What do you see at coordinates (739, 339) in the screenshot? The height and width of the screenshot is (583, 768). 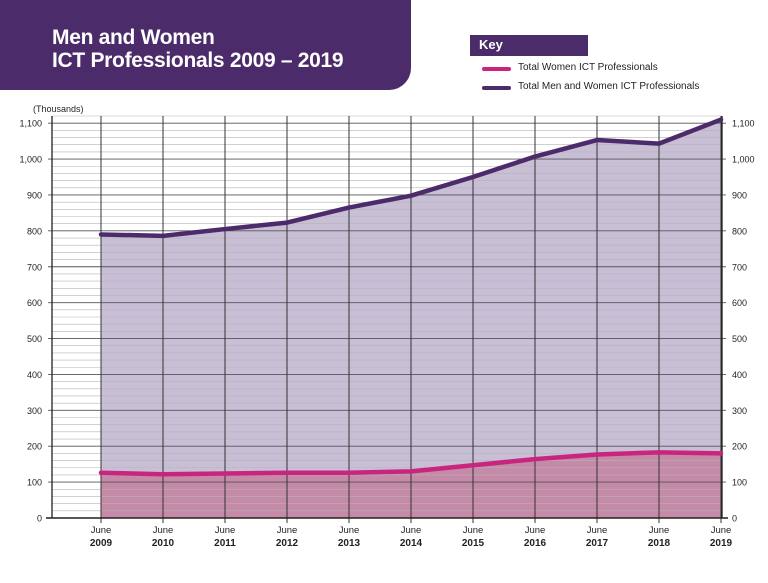 I see `y-tick-label-right: 500` at bounding box center [739, 339].